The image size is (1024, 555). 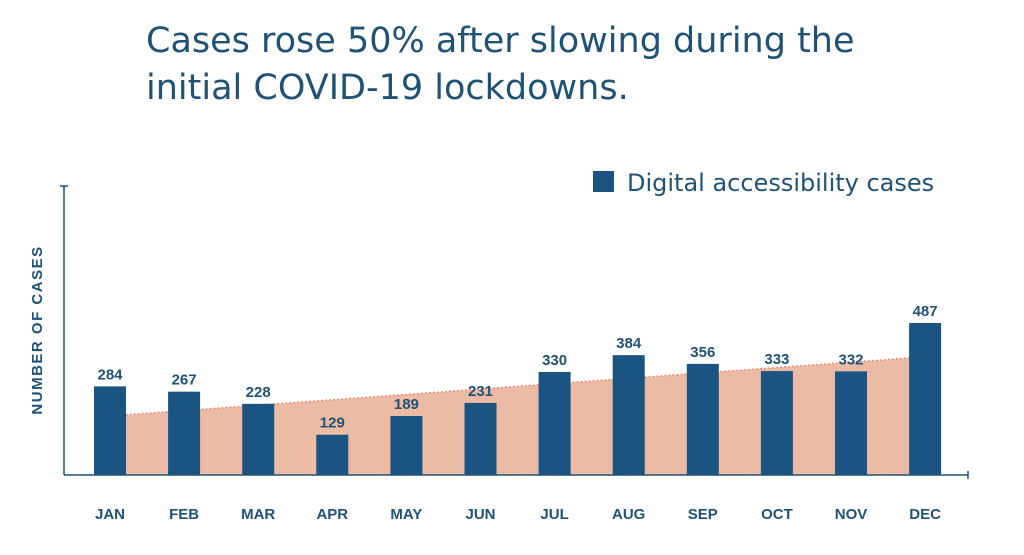 I want to click on bar-sep, so click(x=702, y=419).